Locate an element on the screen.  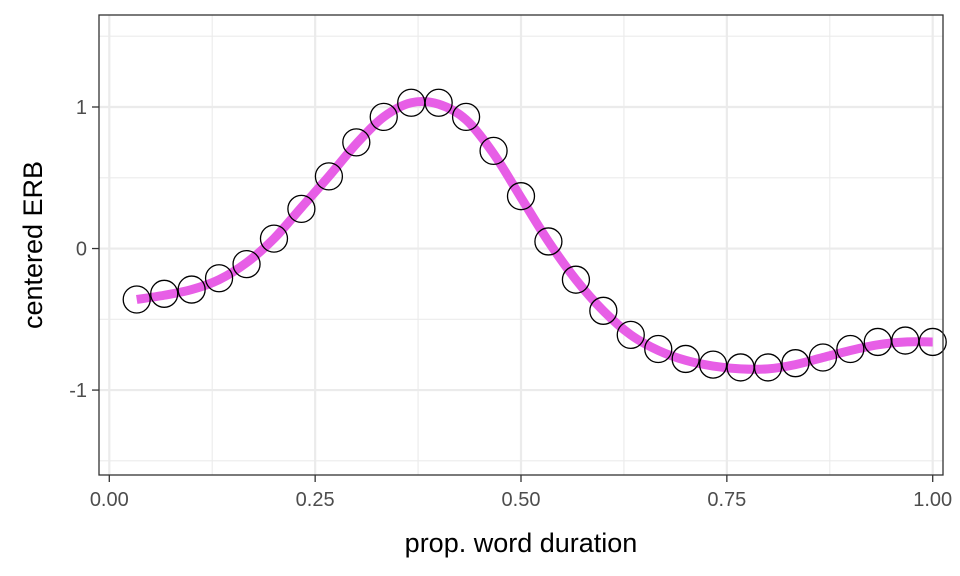
x-tick-label: 1.00 is located at coordinates (932, 500).